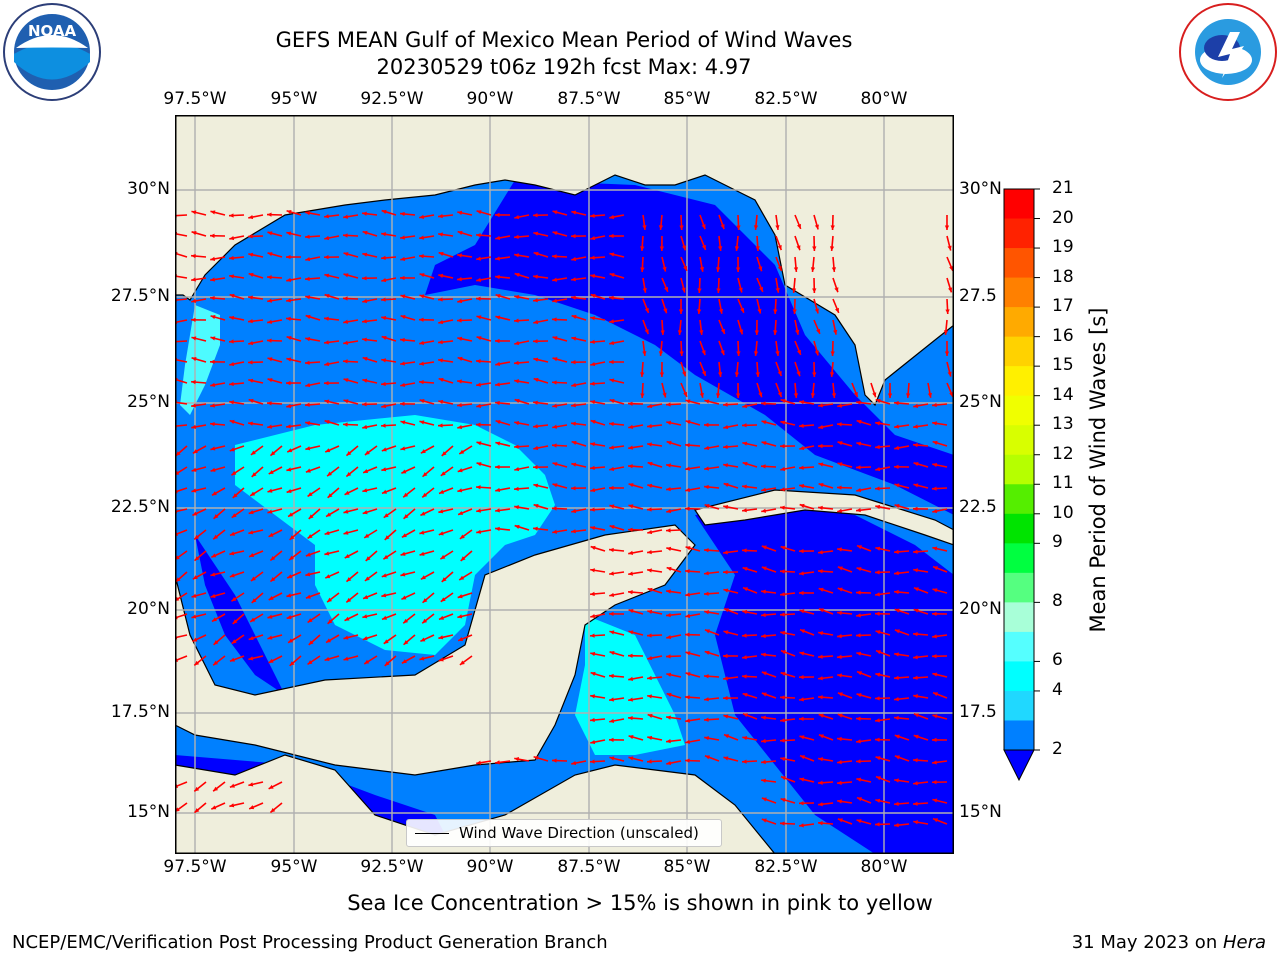 This screenshot has width=1280, height=960. Describe the element at coordinates (294, 867) in the screenshot. I see `lon-tick-label-bottom: 95°W` at that location.